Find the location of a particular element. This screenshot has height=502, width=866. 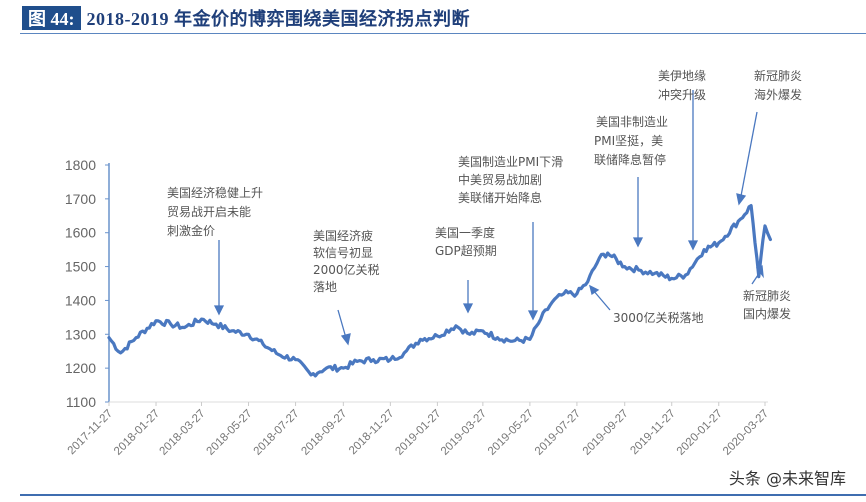

x-tick-label: 2019-11-27 is located at coordinates (652, 432).